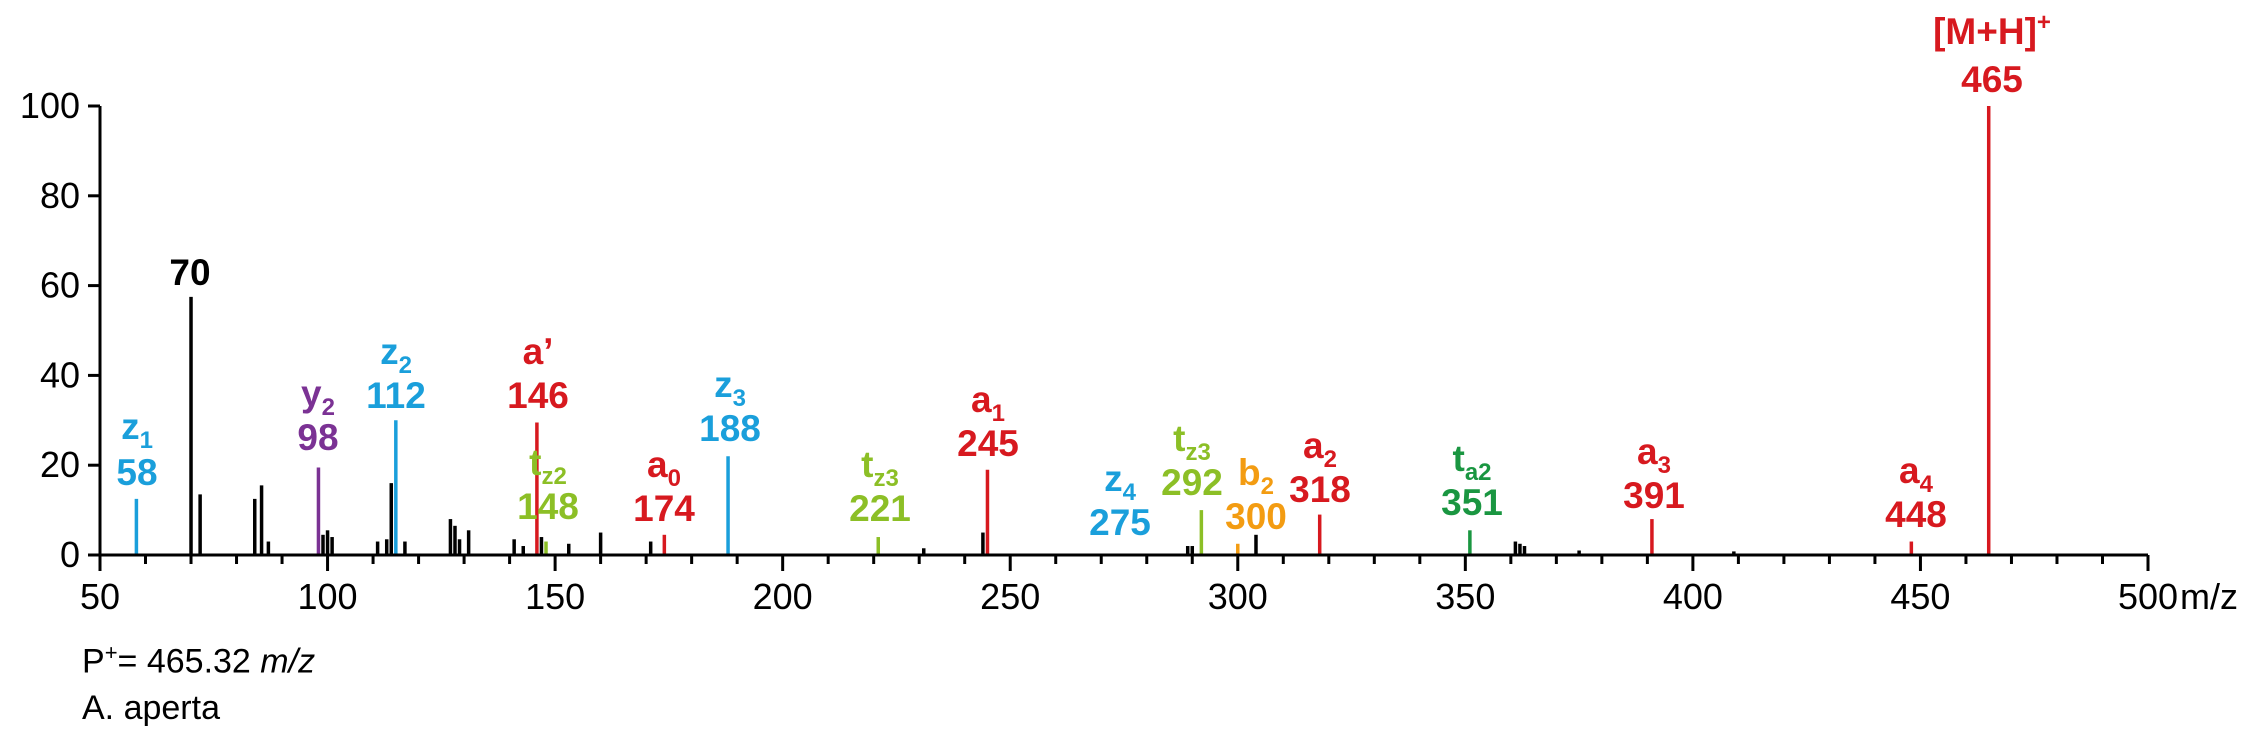 The width and height of the screenshot is (2250, 735). What do you see at coordinates (1992, 79) in the screenshot?
I see `peak-value-label: 465` at bounding box center [1992, 79].